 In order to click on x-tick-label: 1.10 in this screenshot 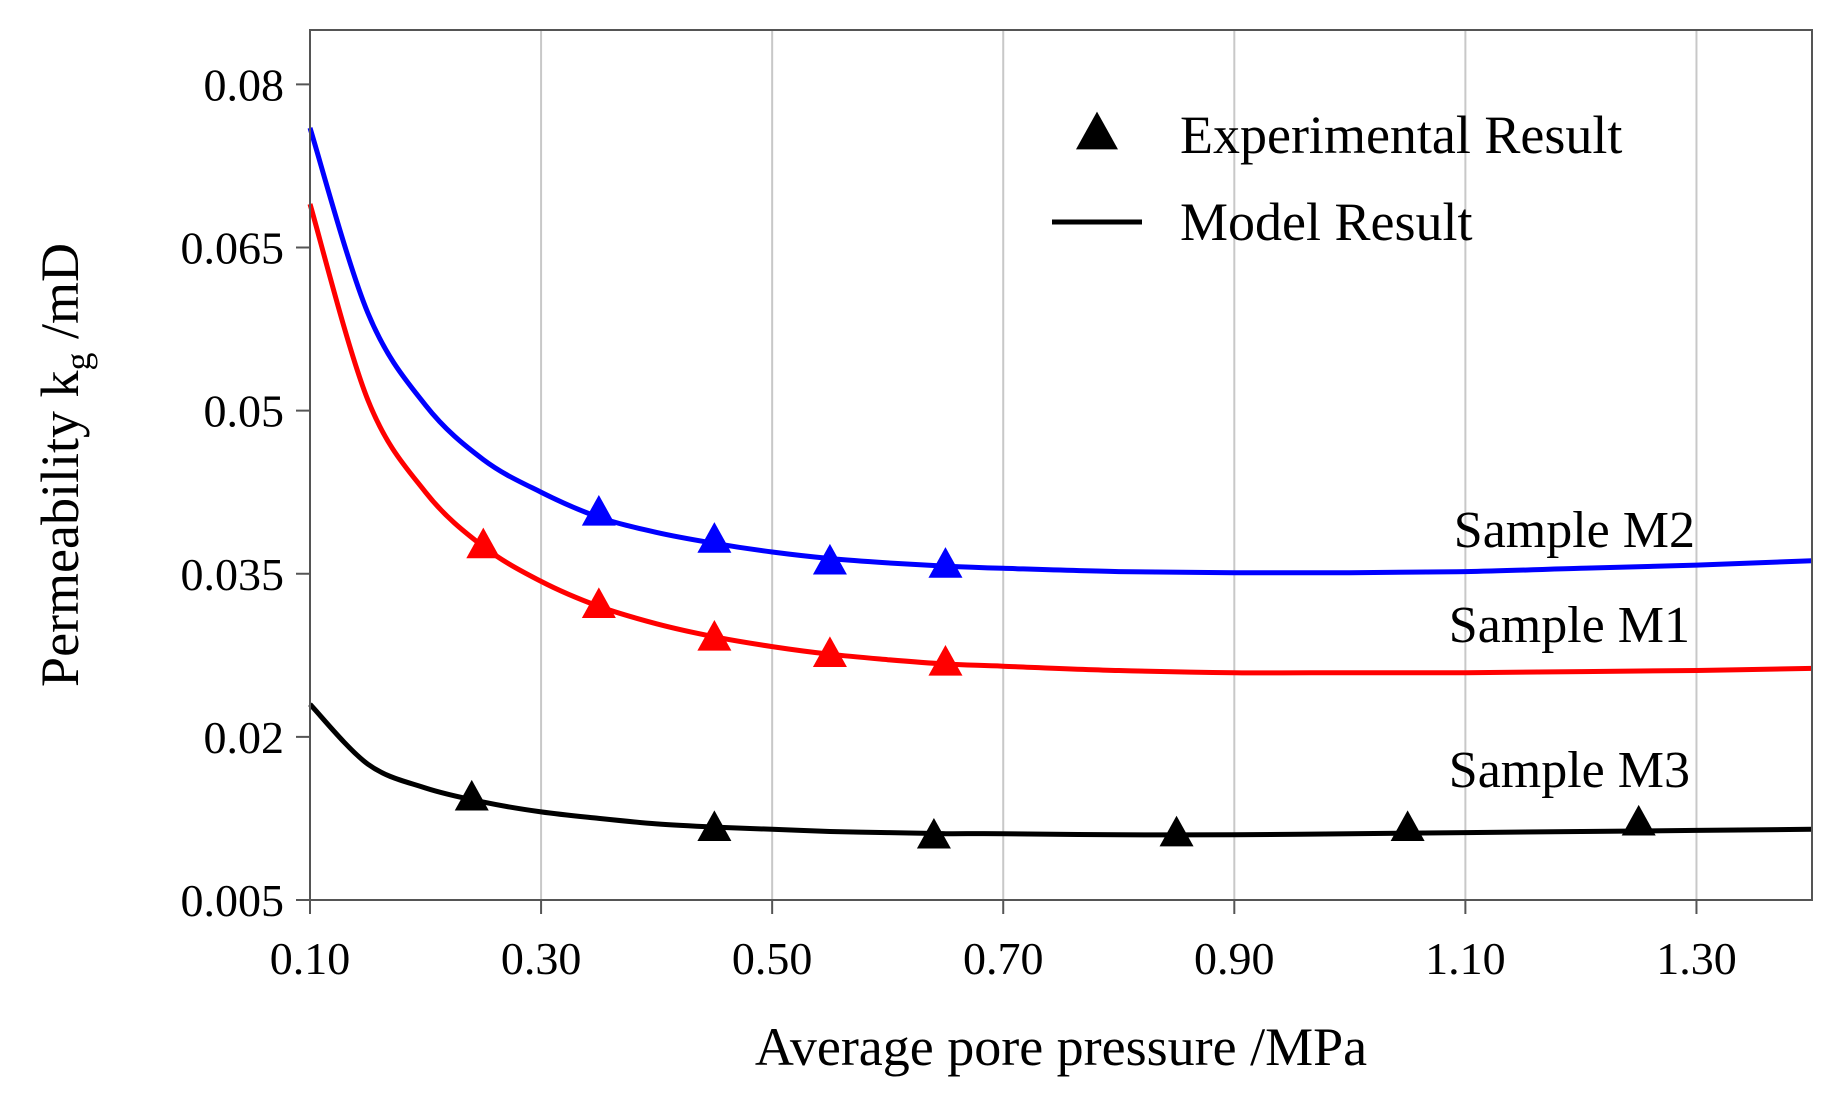, I will do `click(1465, 958)`.